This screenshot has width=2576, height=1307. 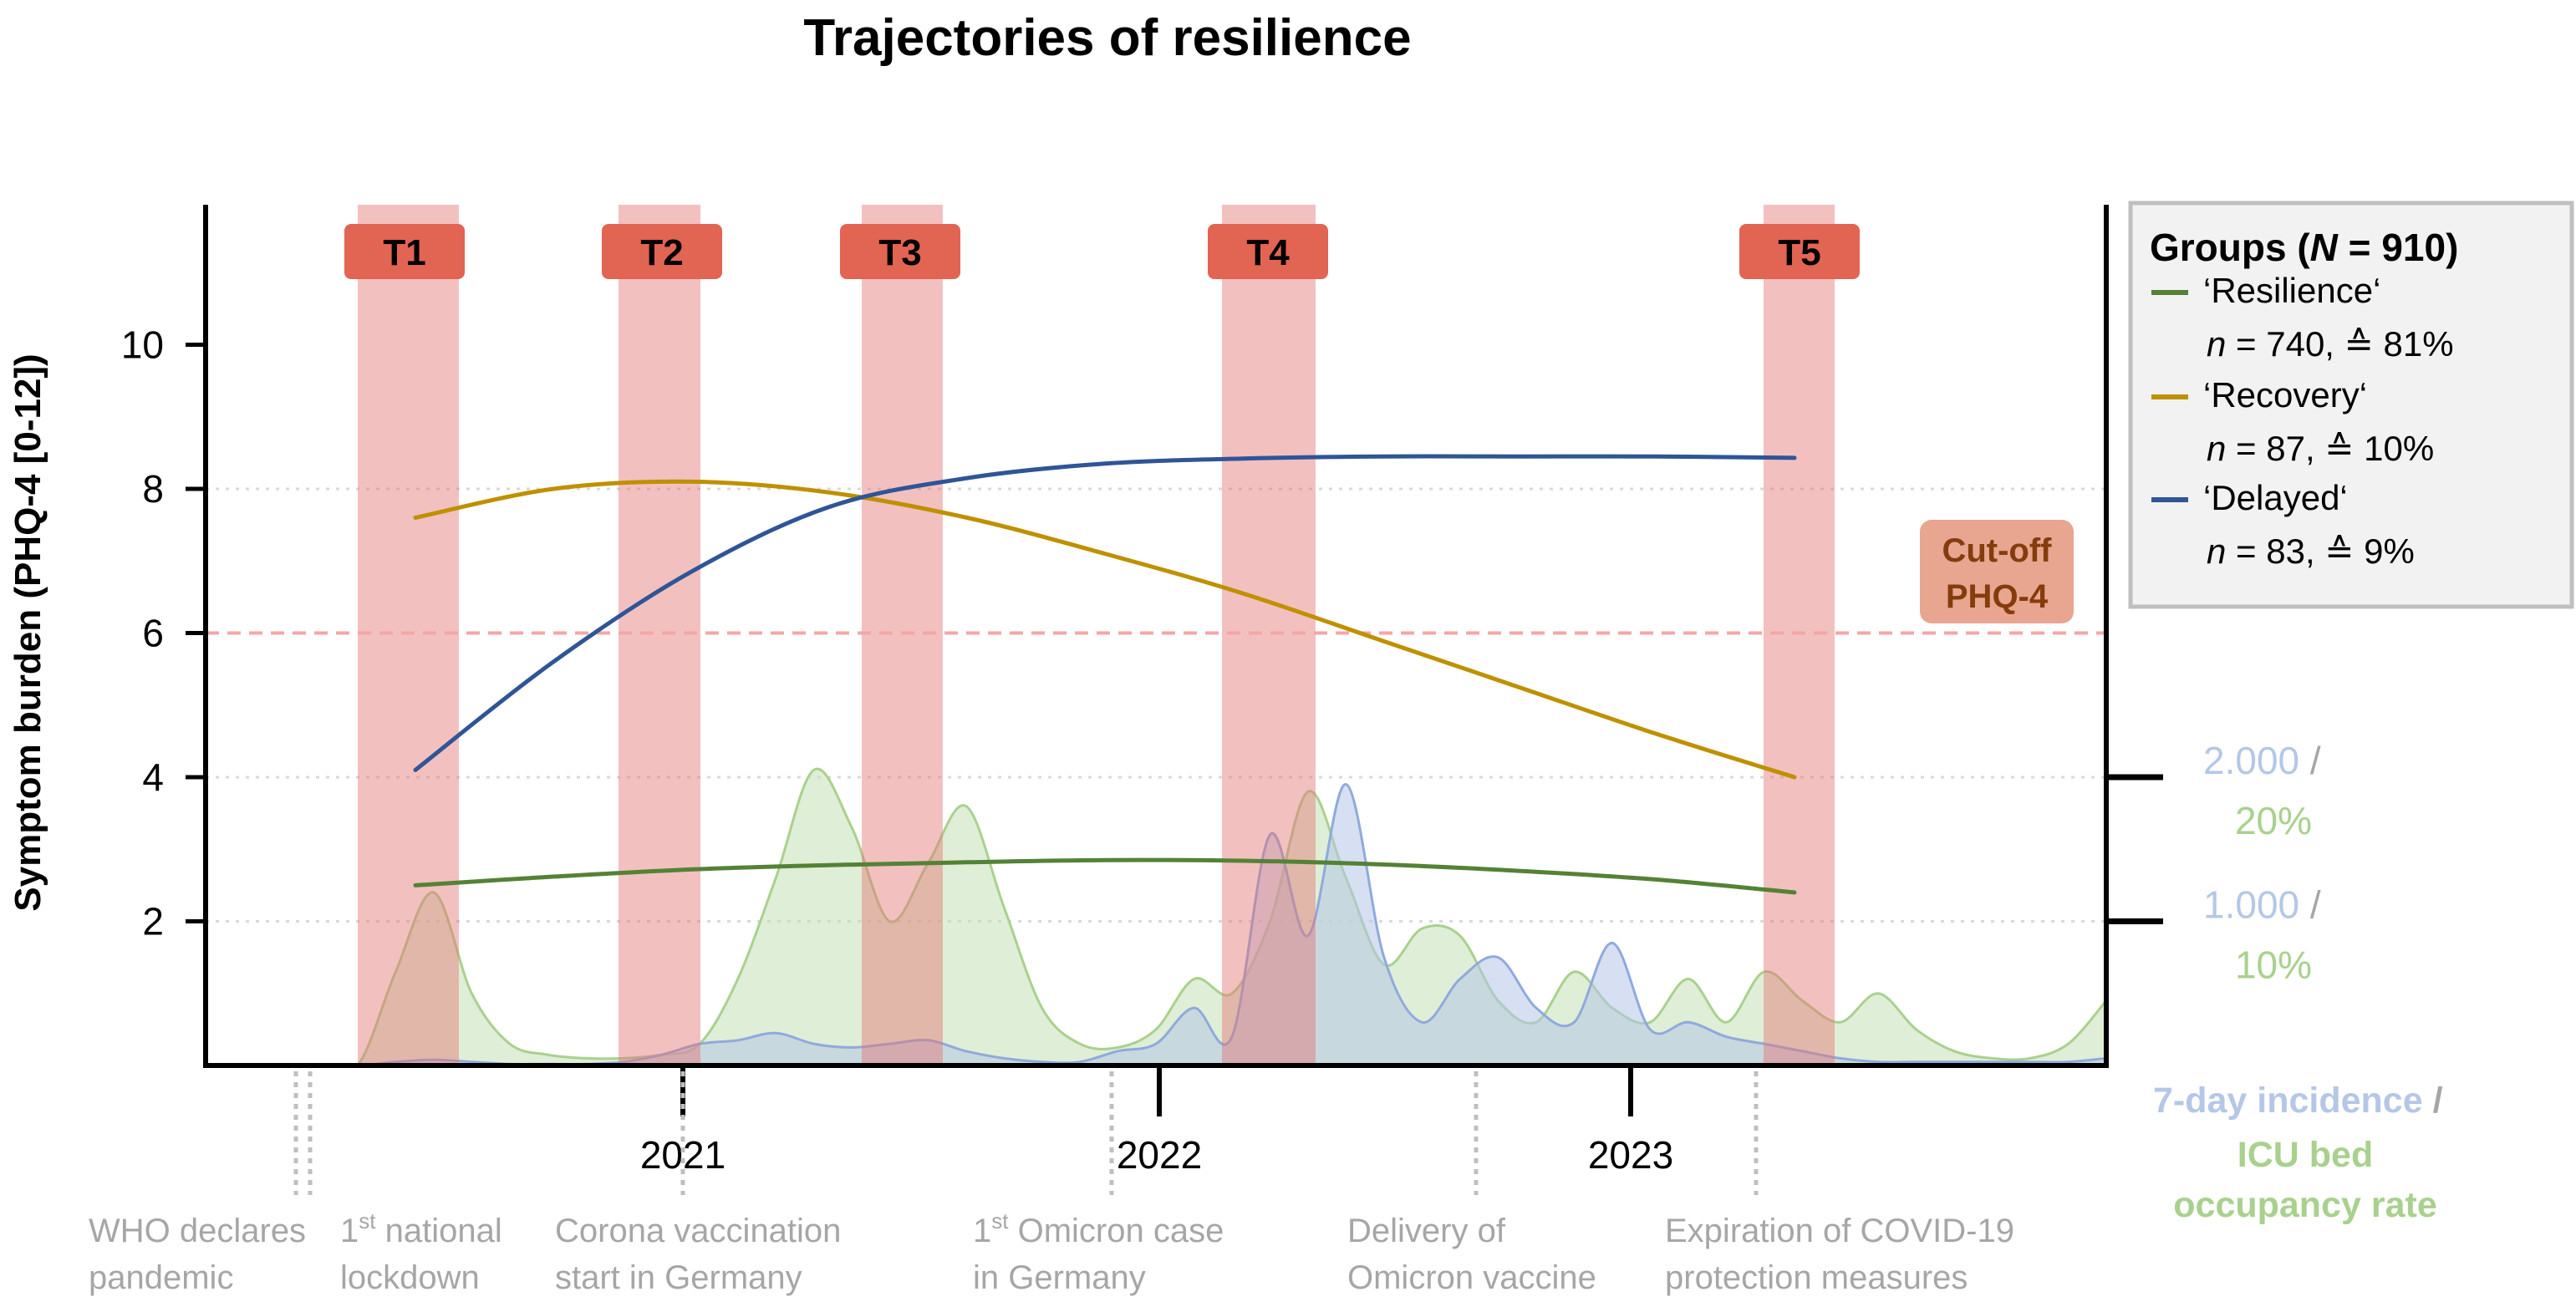 What do you see at coordinates (2304, 247) in the screenshot?
I see `legend-title: Groups (N = 910)` at bounding box center [2304, 247].